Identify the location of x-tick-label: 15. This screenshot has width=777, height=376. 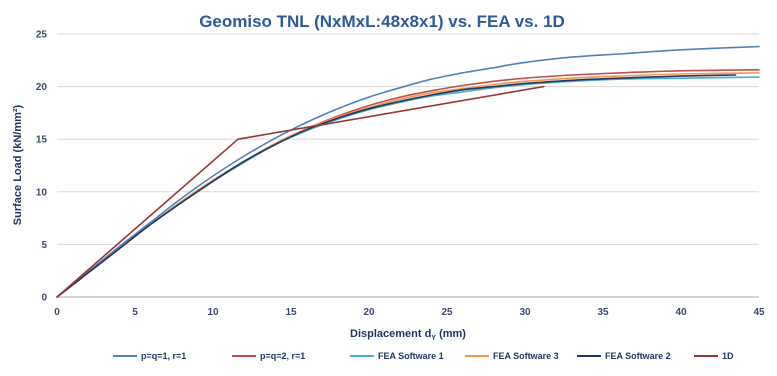
(291, 312).